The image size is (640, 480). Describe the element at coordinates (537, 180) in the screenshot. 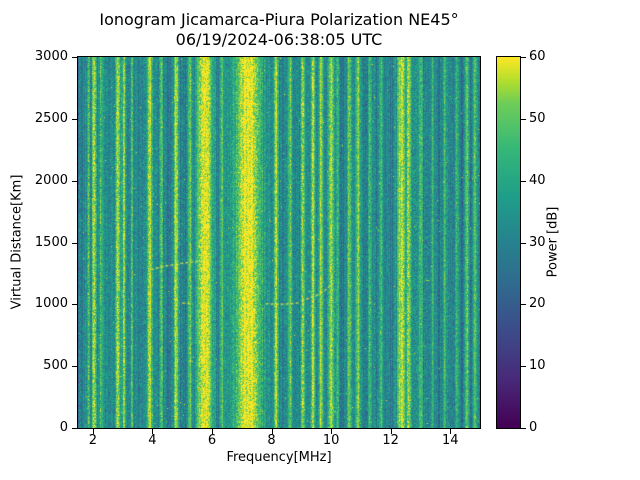

I see `colorbar-tick-label: 40` at that location.